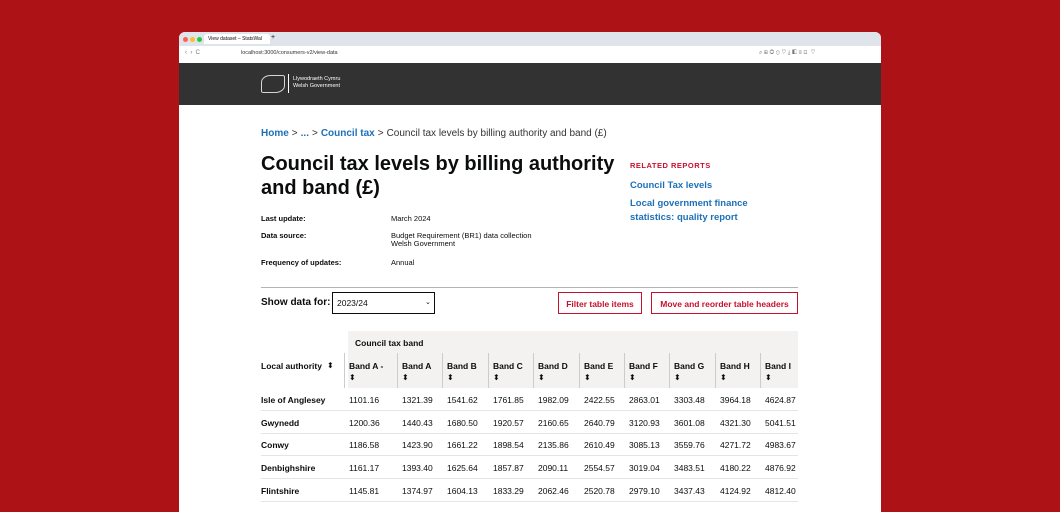  I want to click on table-cell: 2640.79, so click(599, 422).